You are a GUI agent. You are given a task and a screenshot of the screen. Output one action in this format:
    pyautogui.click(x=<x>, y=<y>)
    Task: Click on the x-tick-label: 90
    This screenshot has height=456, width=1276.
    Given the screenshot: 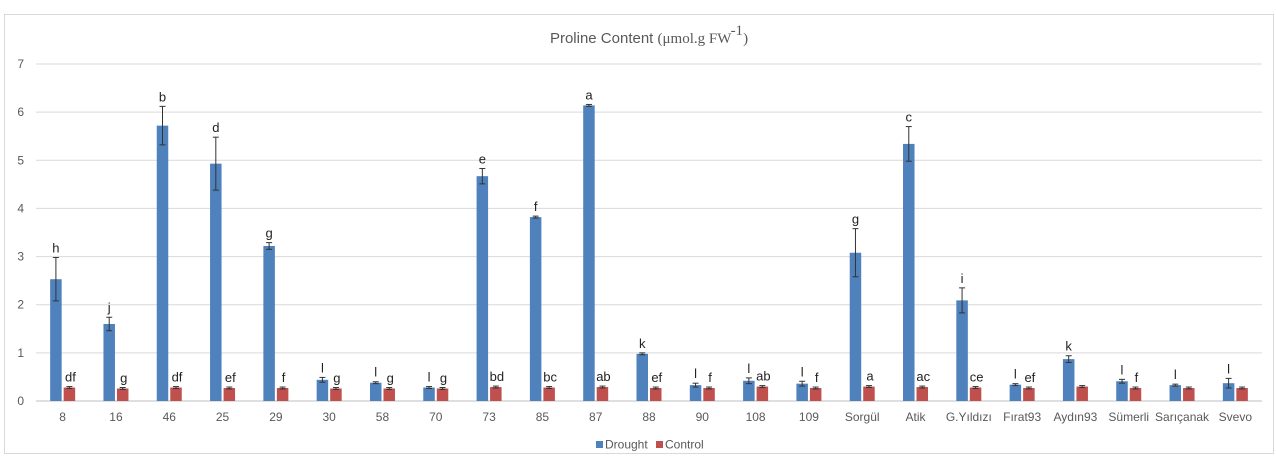 What is the action you would take?
    pyautogui.click(x=703, y=417)
    